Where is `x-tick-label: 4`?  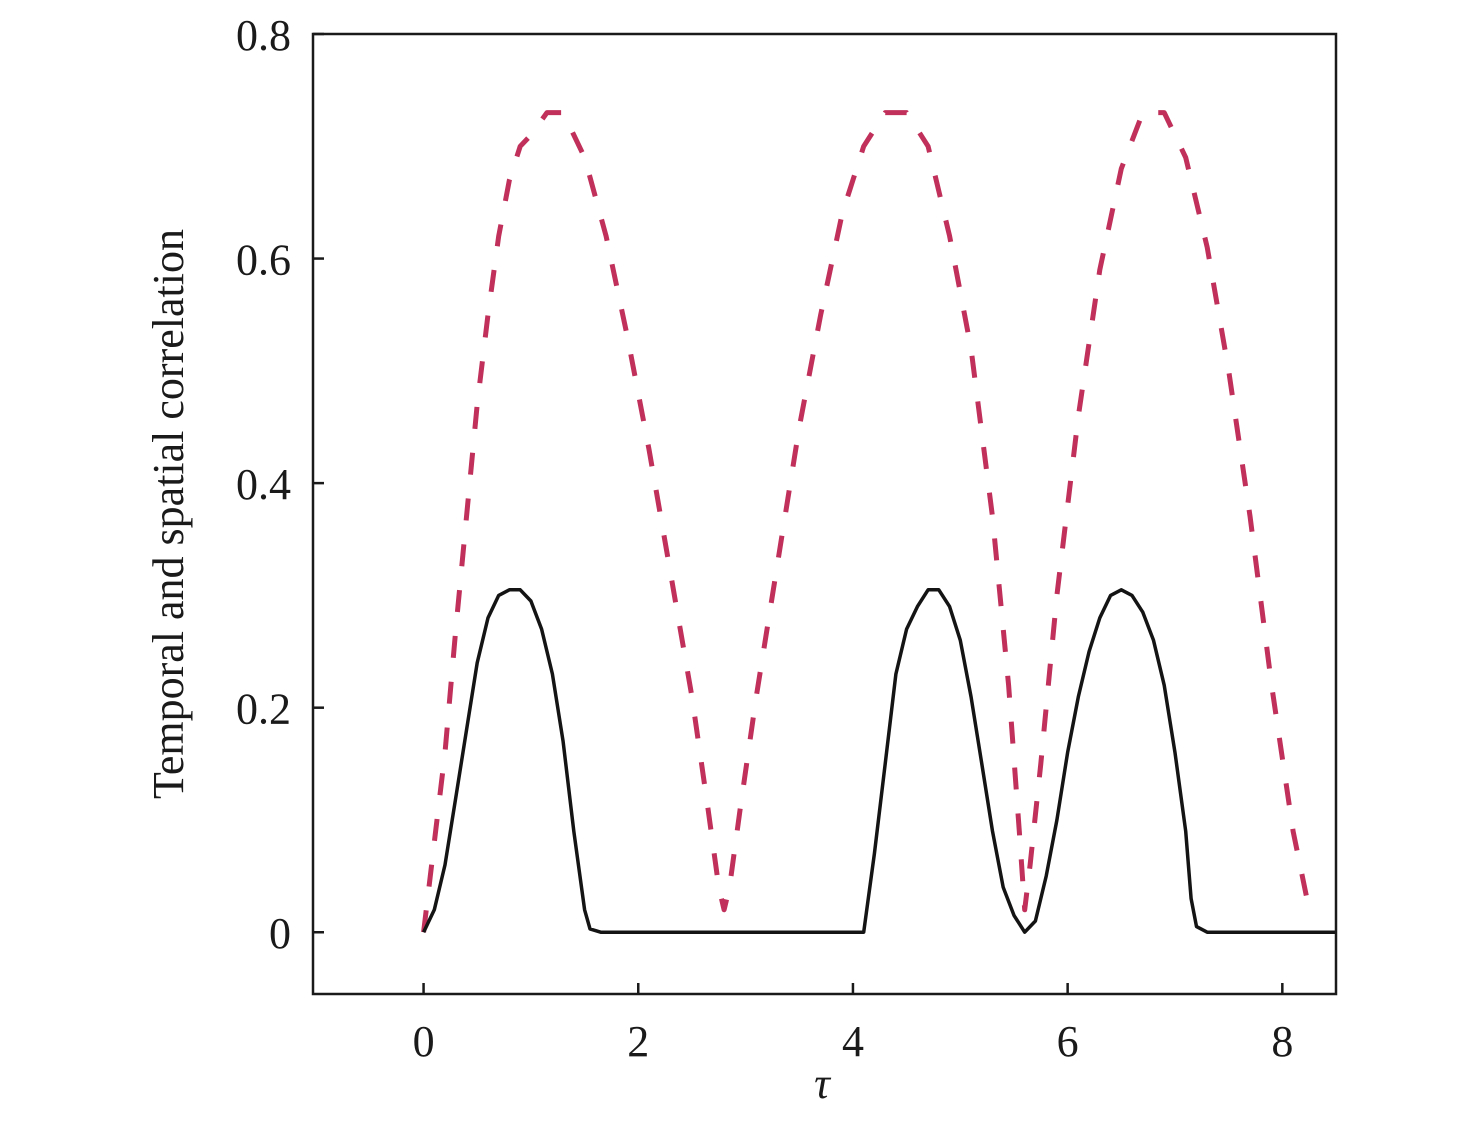
x-tick-label: 4 is located at coordinates (853, 1041).